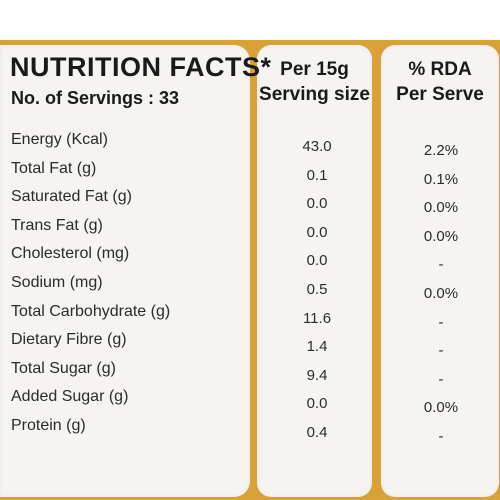 The image size is (500, 500). I want to click on table-row: Protein (g) 0.4 -, so click(250, 429).